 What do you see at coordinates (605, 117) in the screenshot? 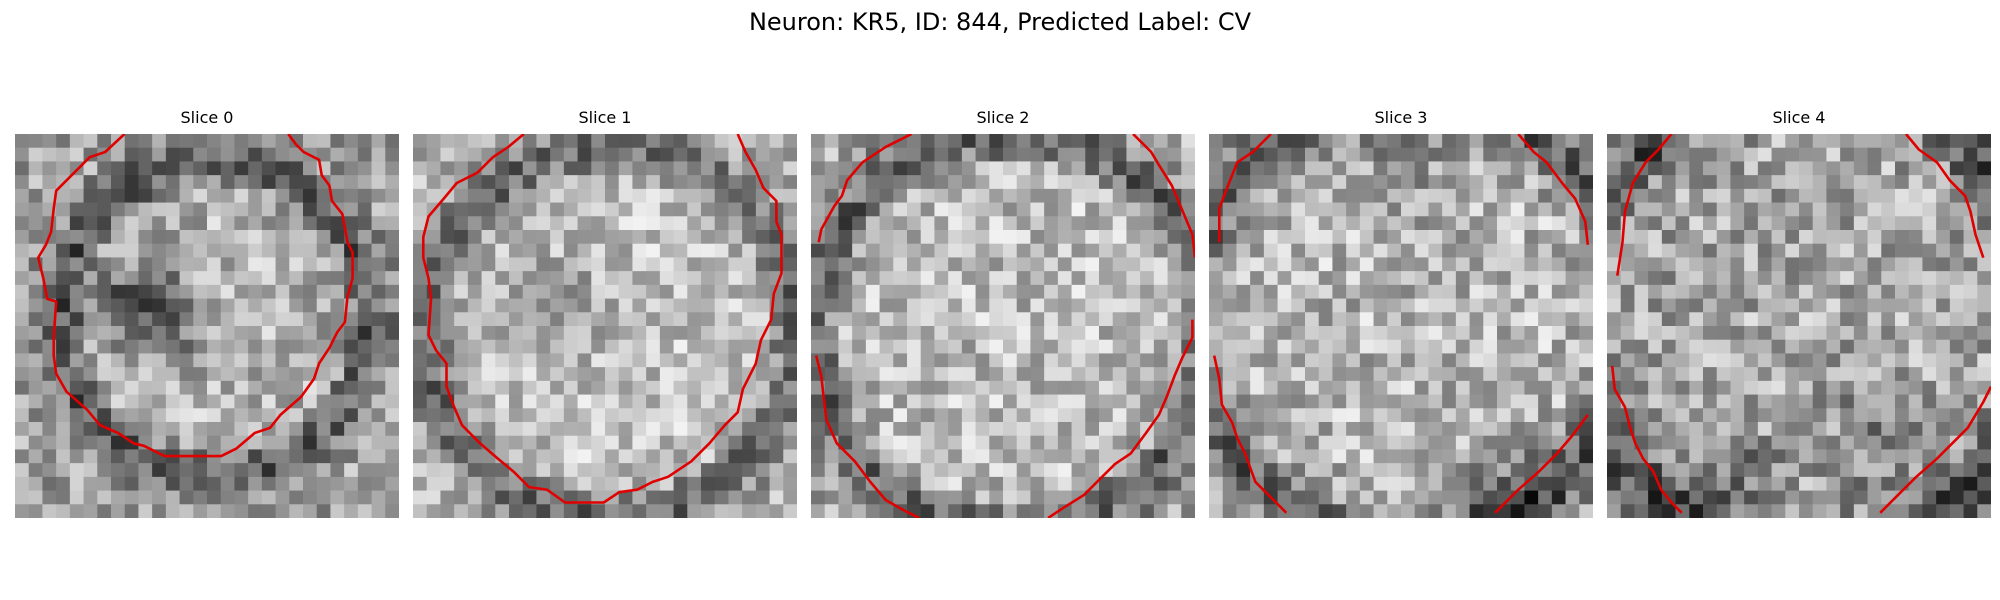
I see `panel-title-slice-1: Slice 1` at bounding box center [605, 117].